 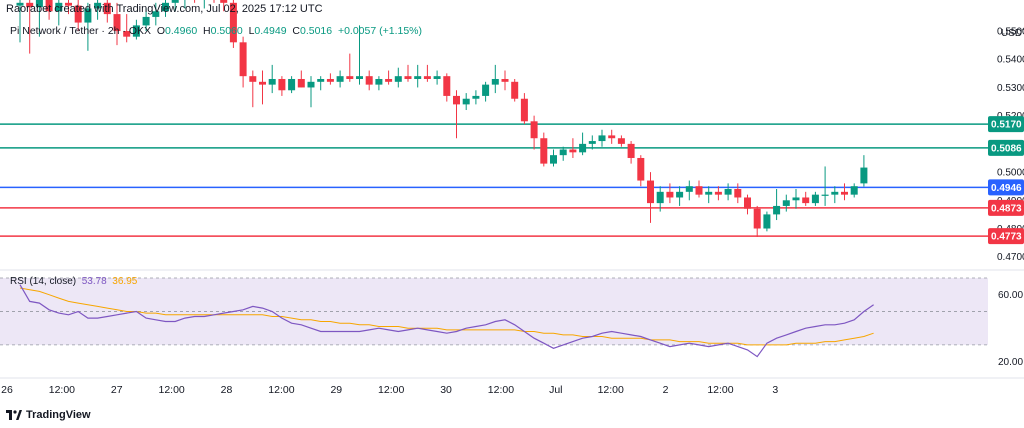 What do you see at coordinates (666, 390) in the screenshot?
I see `time-tick-label: 2` at bounding box center [666, 390].